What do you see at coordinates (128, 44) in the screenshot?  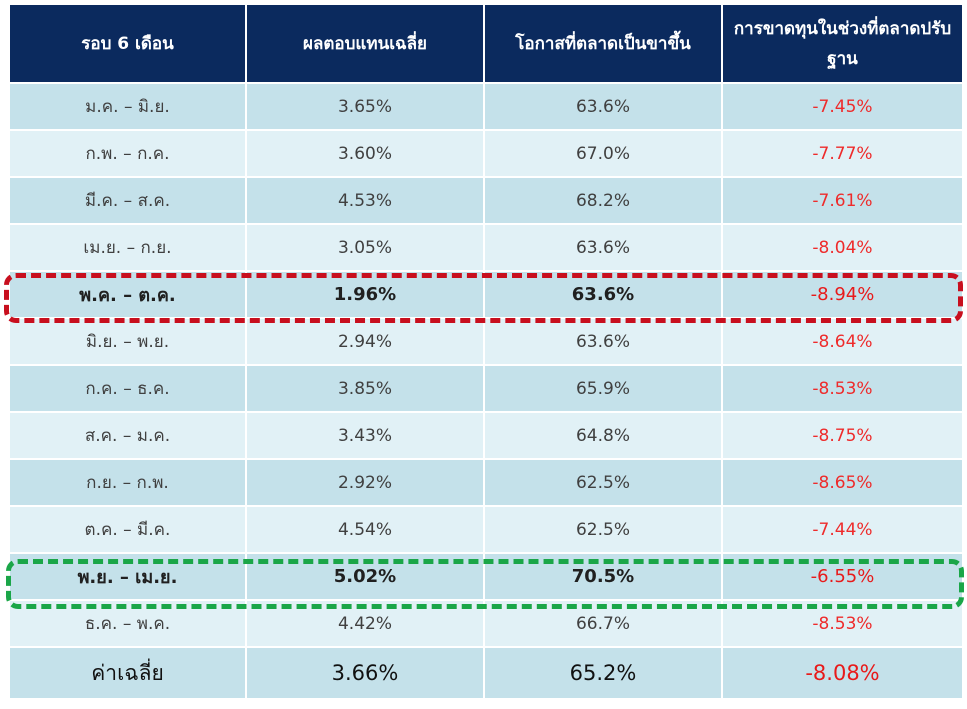 I see `header-period: รอบ 6 เดือน` at bounding box center [128, 44].